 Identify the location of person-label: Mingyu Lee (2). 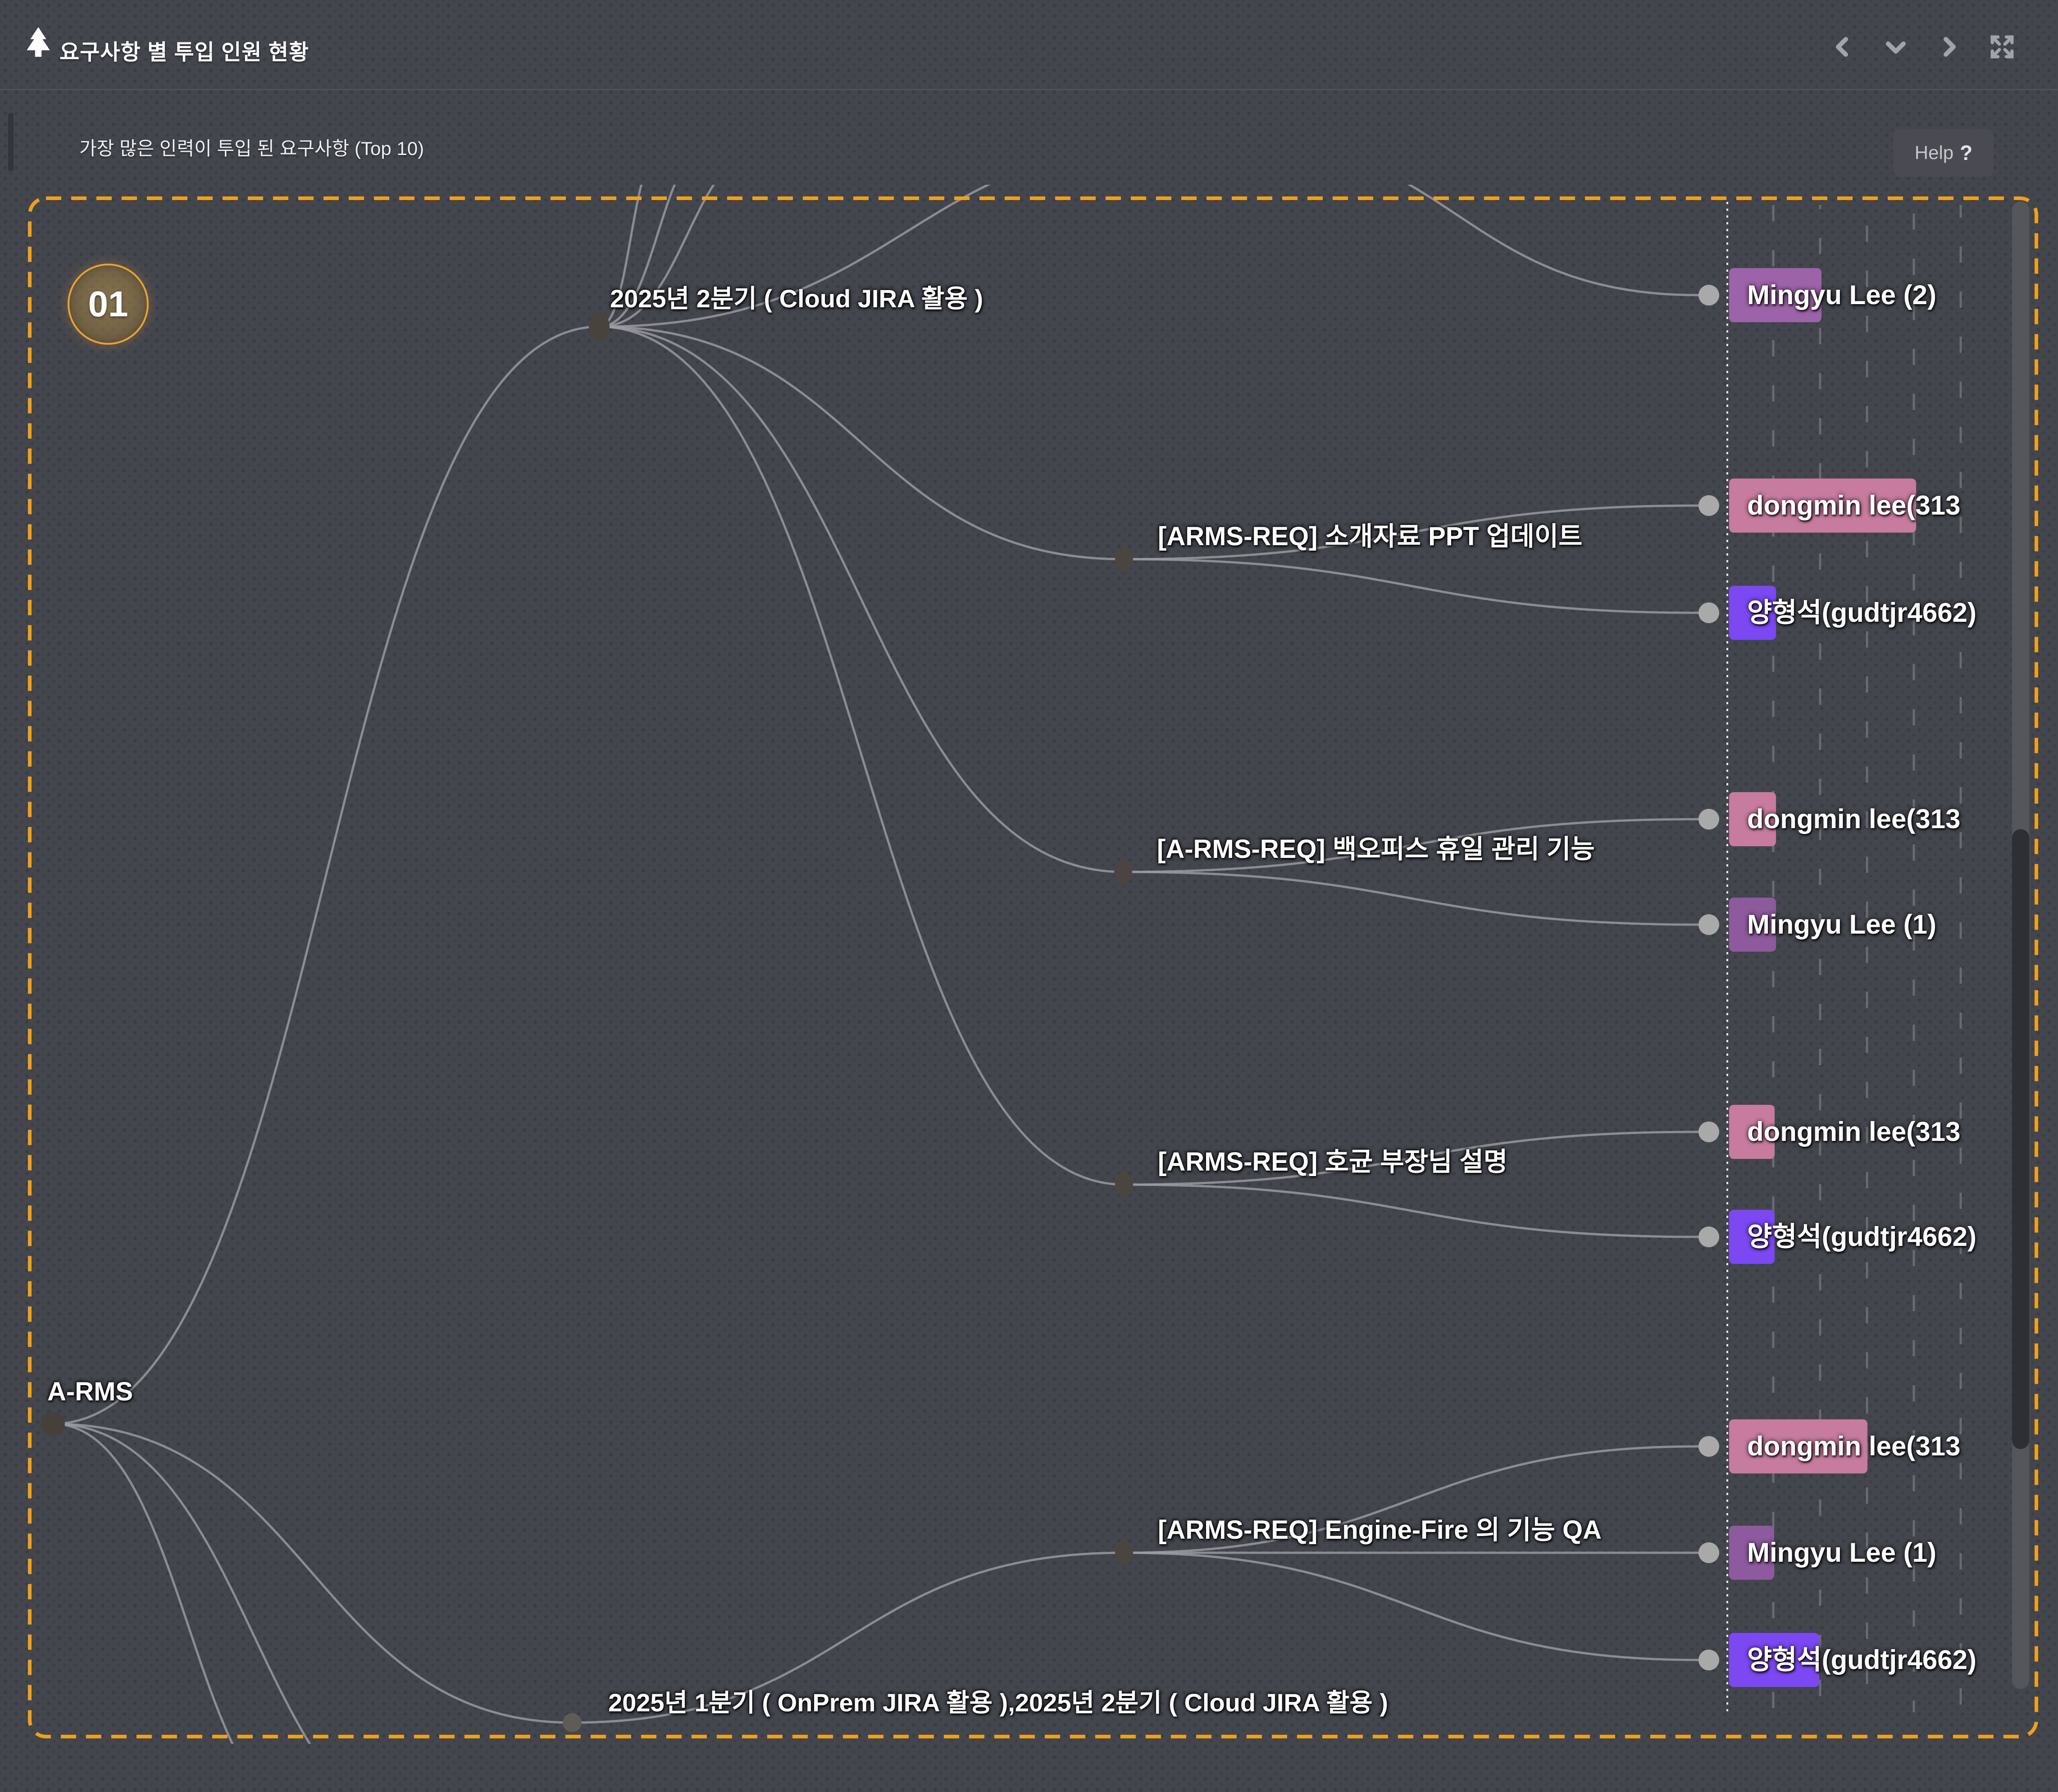
(1842, 295).